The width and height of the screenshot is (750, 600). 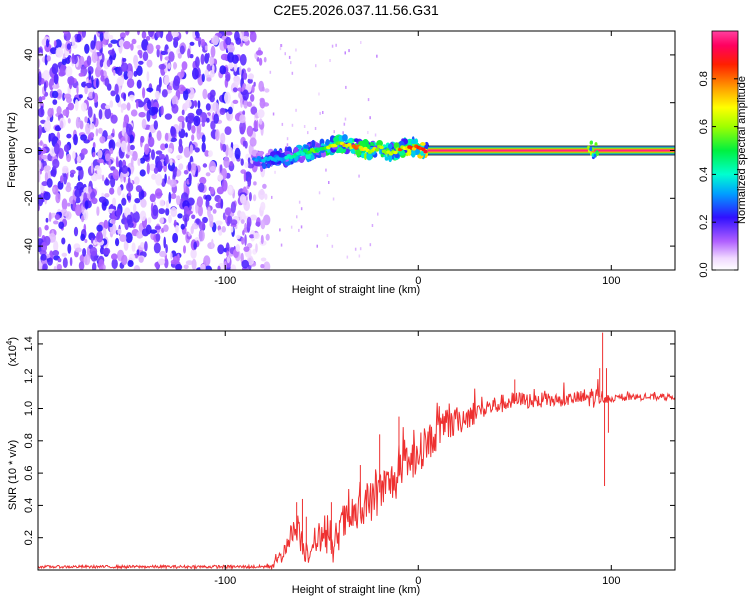 I want to click on snr-ytick-label: 0.2, so click(x=29, y=537).